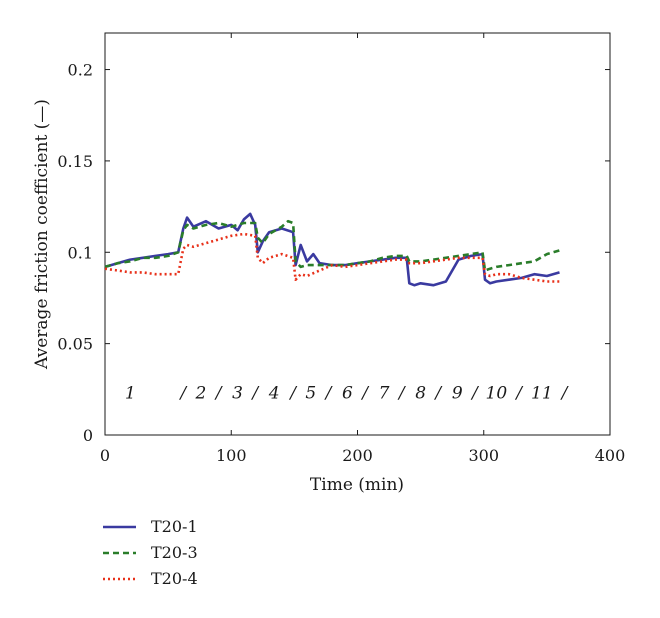 The width and height of the screenshot is (660, 618). Describe the element at coordinates (75, 161) in the screenshot. I see `y-tick-label: 0.15` at that location.